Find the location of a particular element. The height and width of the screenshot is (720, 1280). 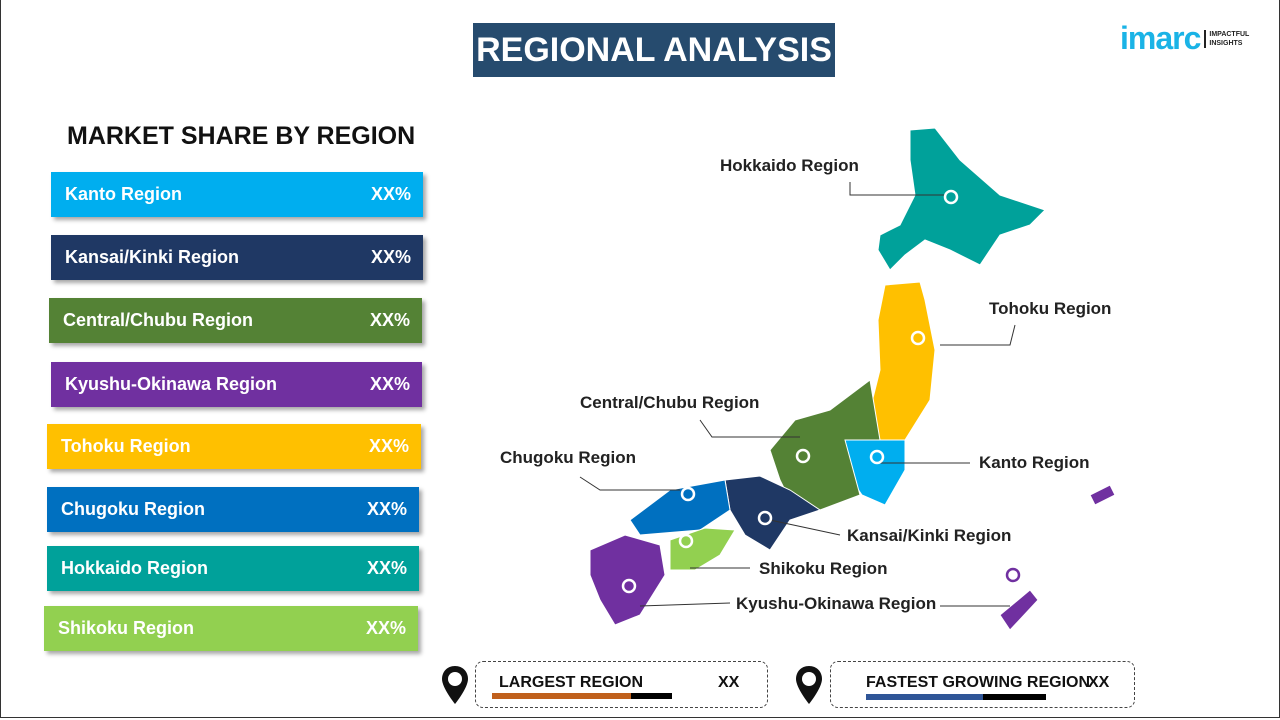

fastest-region-bar is located at coordinates (956, 697).